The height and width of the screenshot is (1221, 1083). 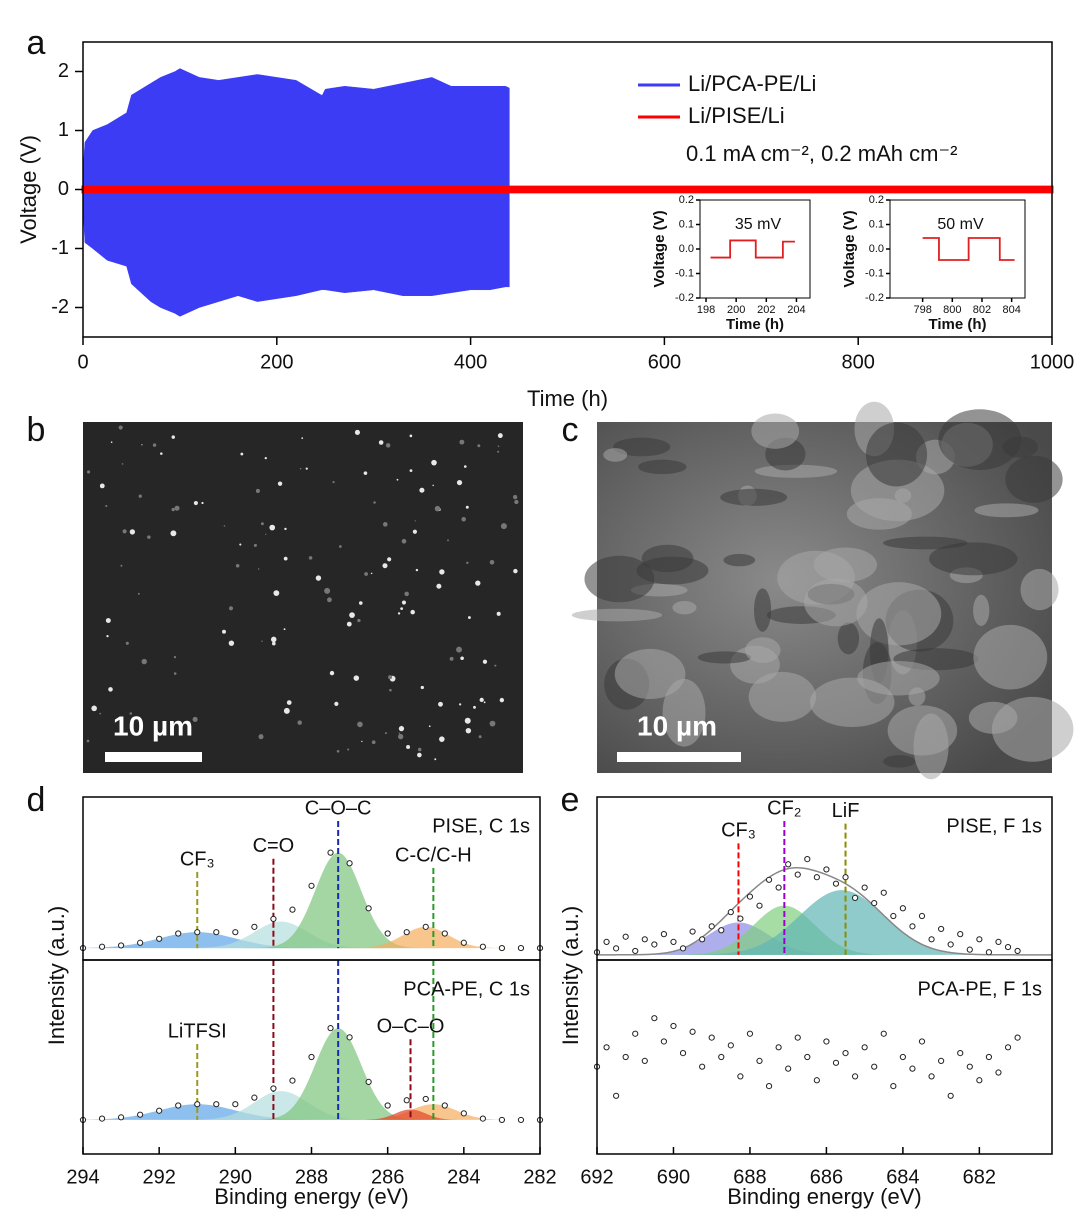 What do you see at coordinates (197, 1031) in the screenshot?
I see `peak-label: LiTFSI` at bounding box center [197, 1031].